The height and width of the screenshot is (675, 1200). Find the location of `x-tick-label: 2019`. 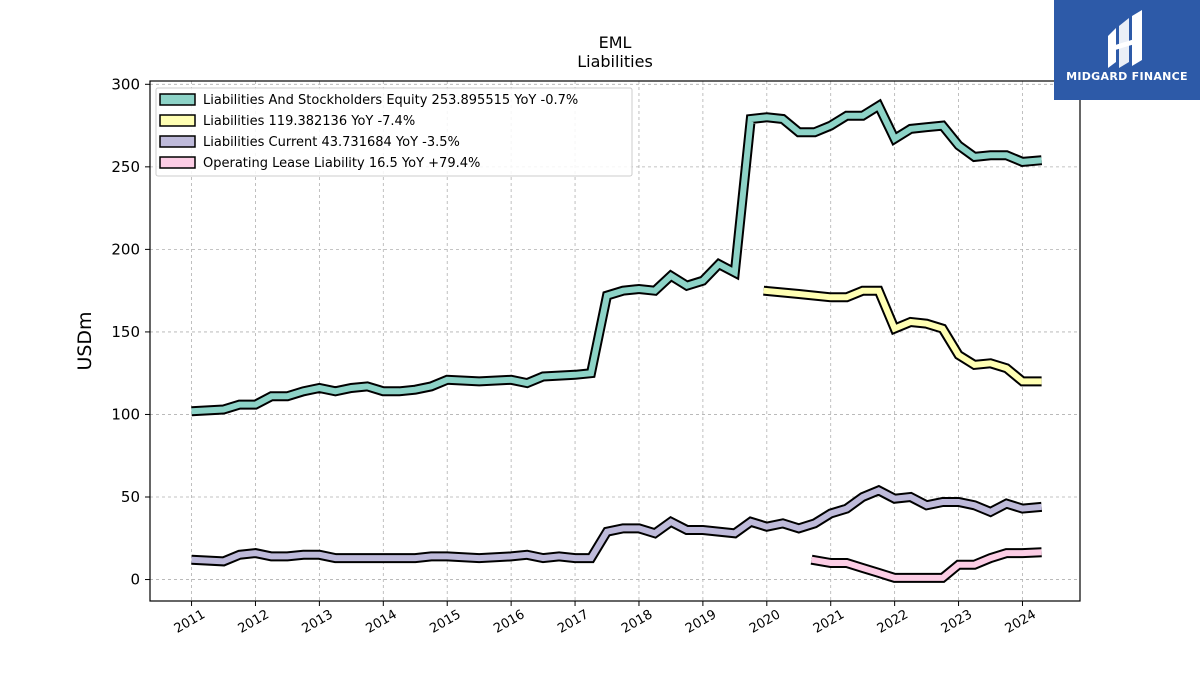

x-tick-label: 2019 is located at coordinates (701, 622).